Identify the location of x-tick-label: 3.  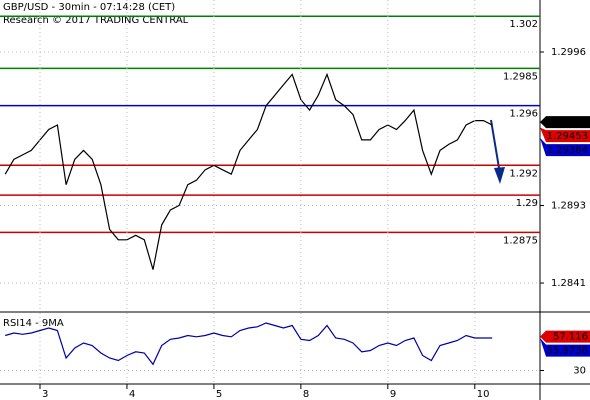
(45, 394).